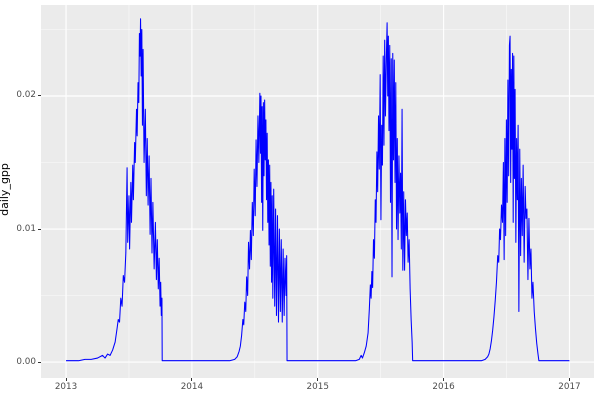  What do you see at coordinates (317, 387) in the screenshot?
I see `x-tick-label: 2015` at bounding box center [317, 387].